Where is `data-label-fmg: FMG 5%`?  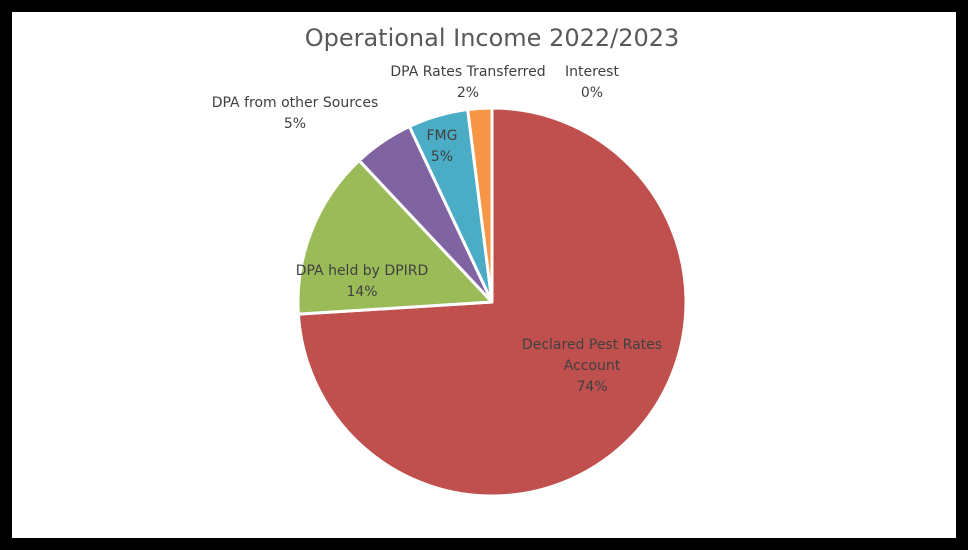 data-label-fmg: FMG 5% is located at coordinates (442, 146).